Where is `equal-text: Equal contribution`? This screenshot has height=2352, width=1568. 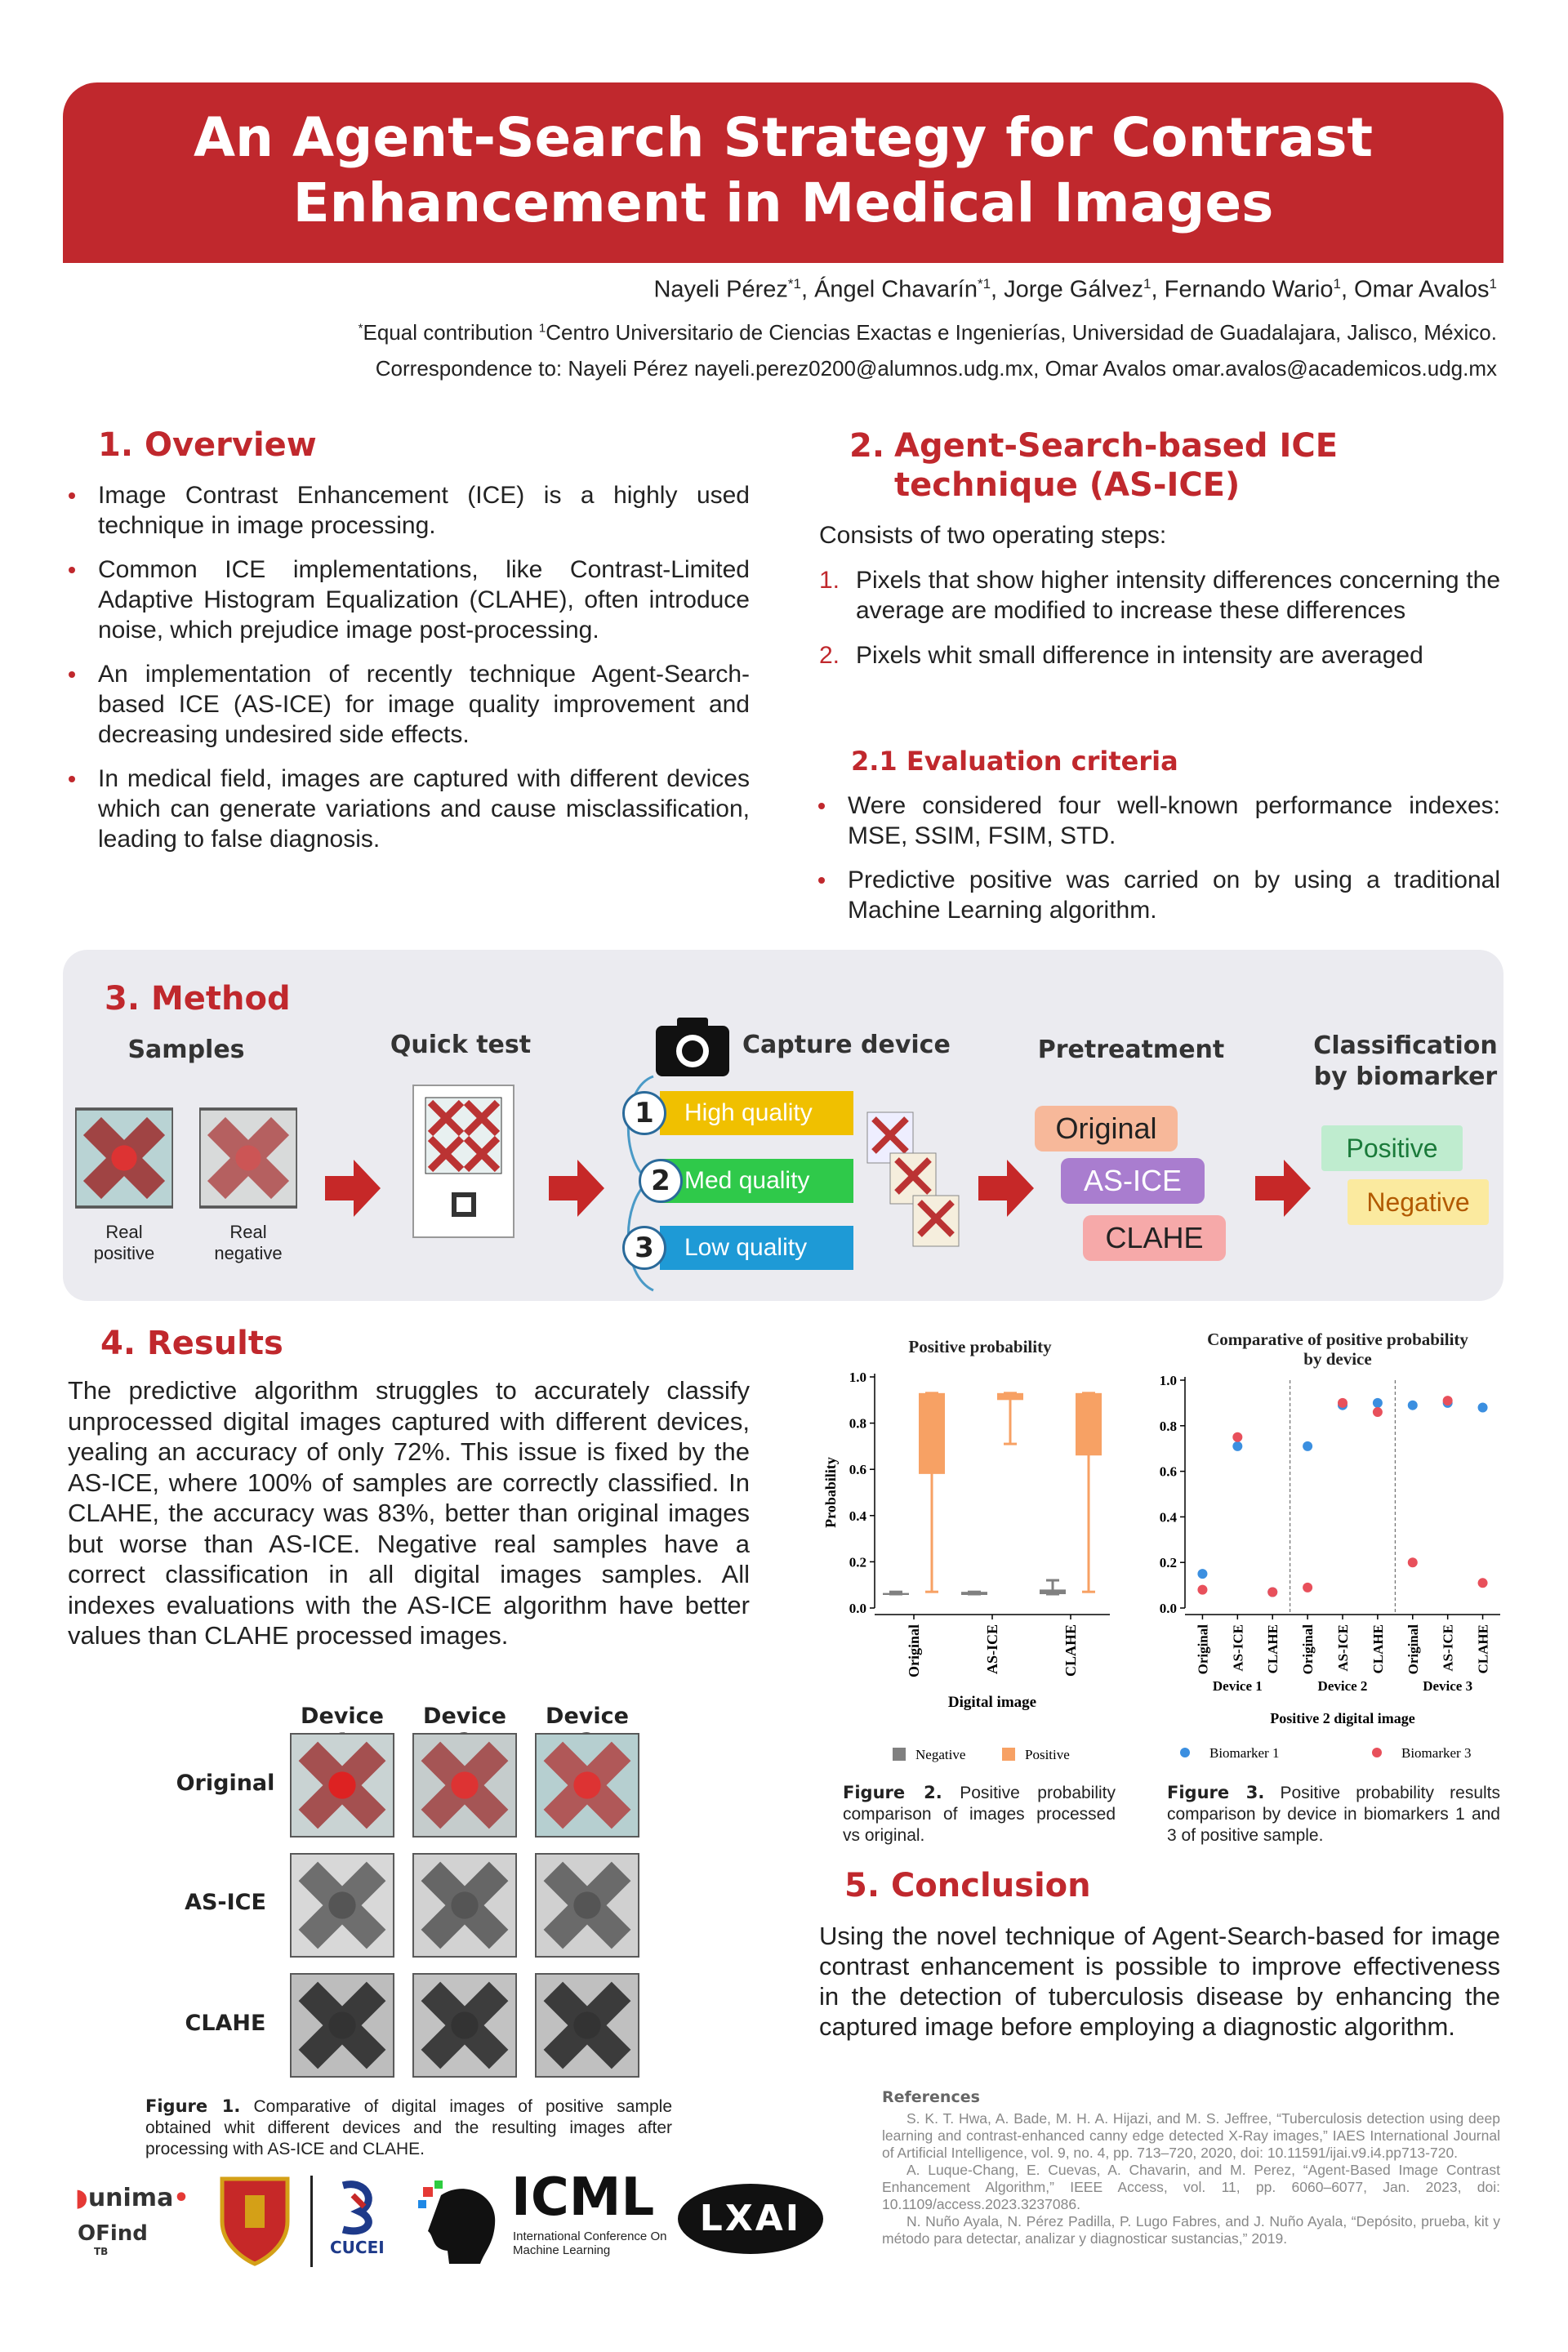 equal-text: Equal contribution is located at coordinates (451, 332).